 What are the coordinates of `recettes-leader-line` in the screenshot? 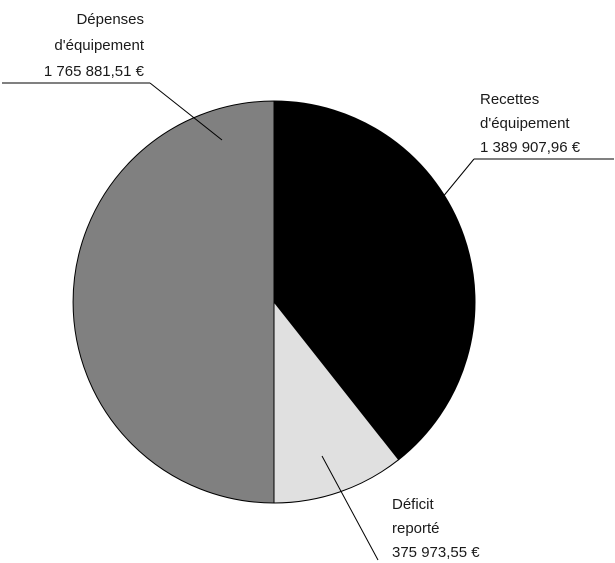 It's located at (439, 201).